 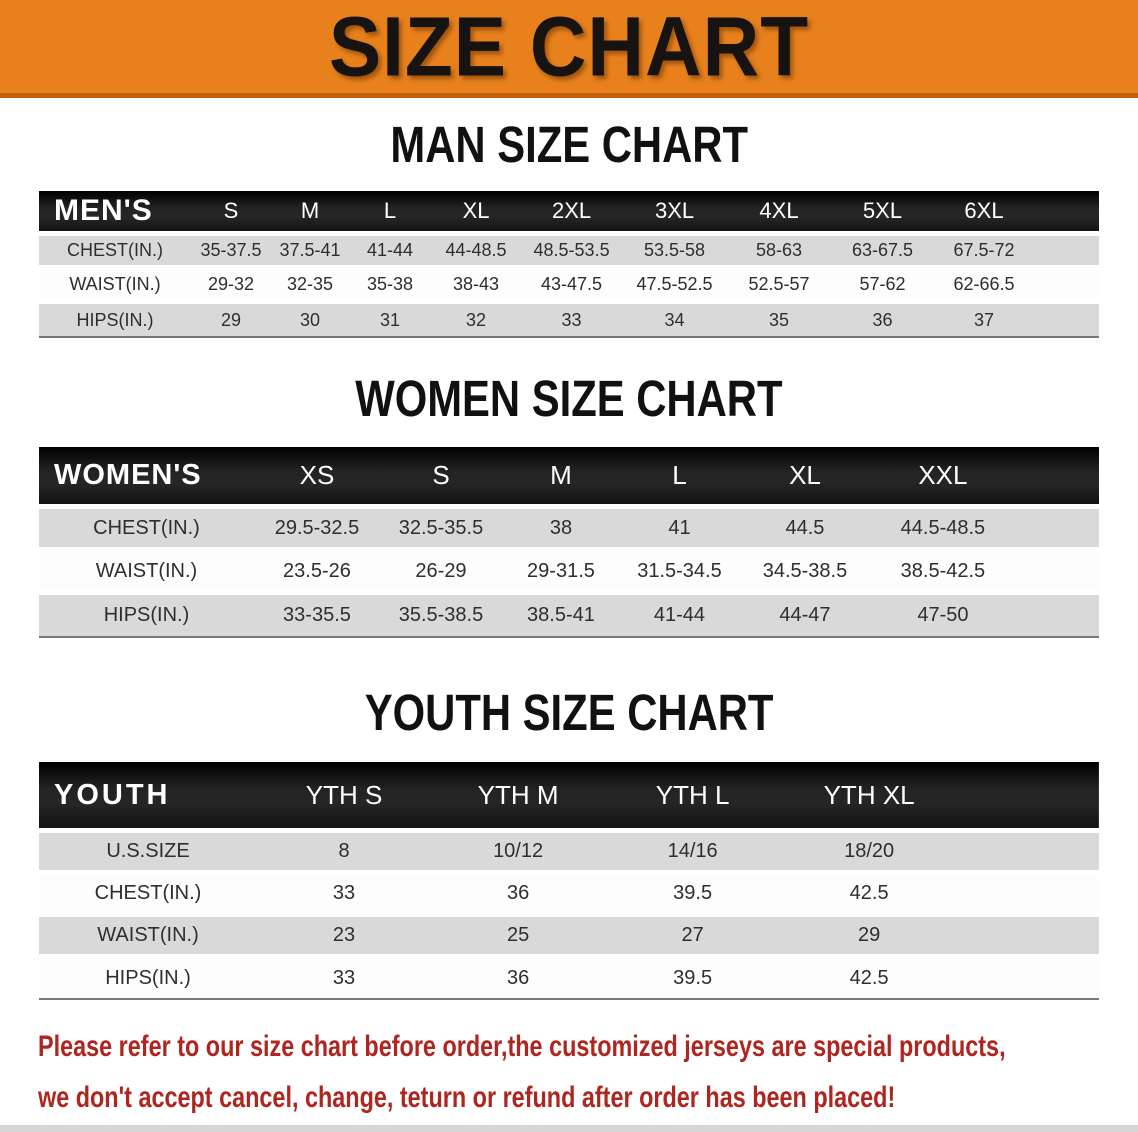 I want to click on measurement-value: 63-67.5, so click(x=882, y=249).